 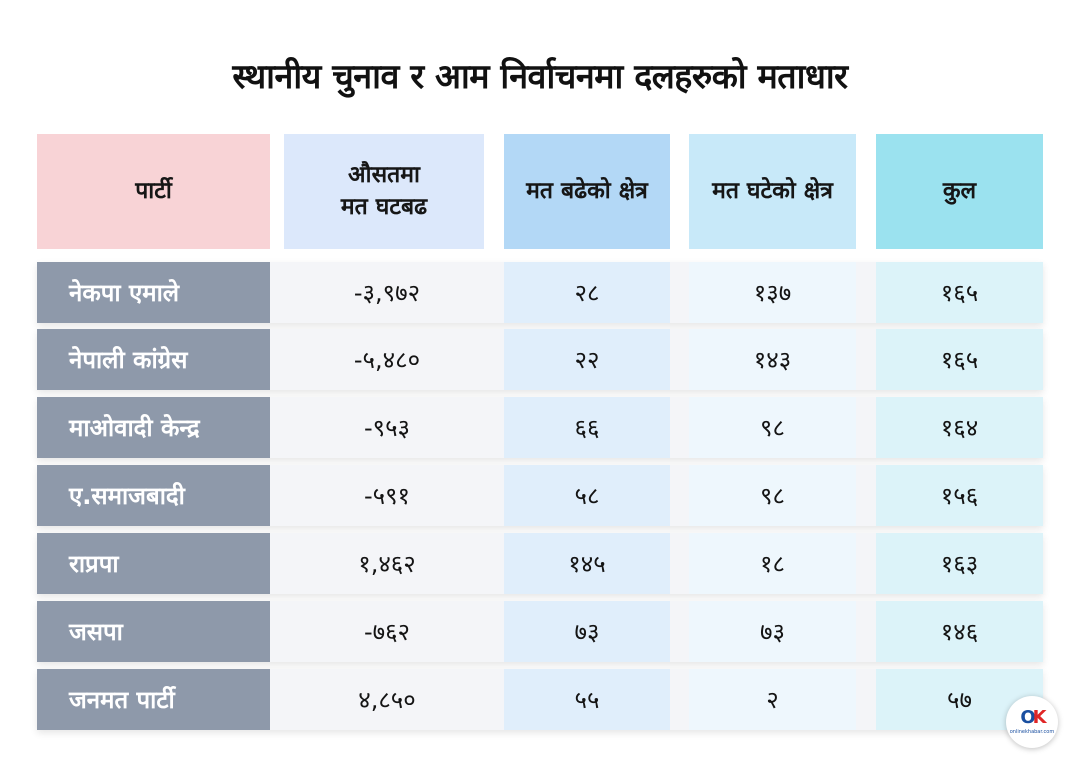 What do you see at coordinates (959, 563) in the screenshot?
I see `total-cell: १६३` at bounding box center [959, 563].